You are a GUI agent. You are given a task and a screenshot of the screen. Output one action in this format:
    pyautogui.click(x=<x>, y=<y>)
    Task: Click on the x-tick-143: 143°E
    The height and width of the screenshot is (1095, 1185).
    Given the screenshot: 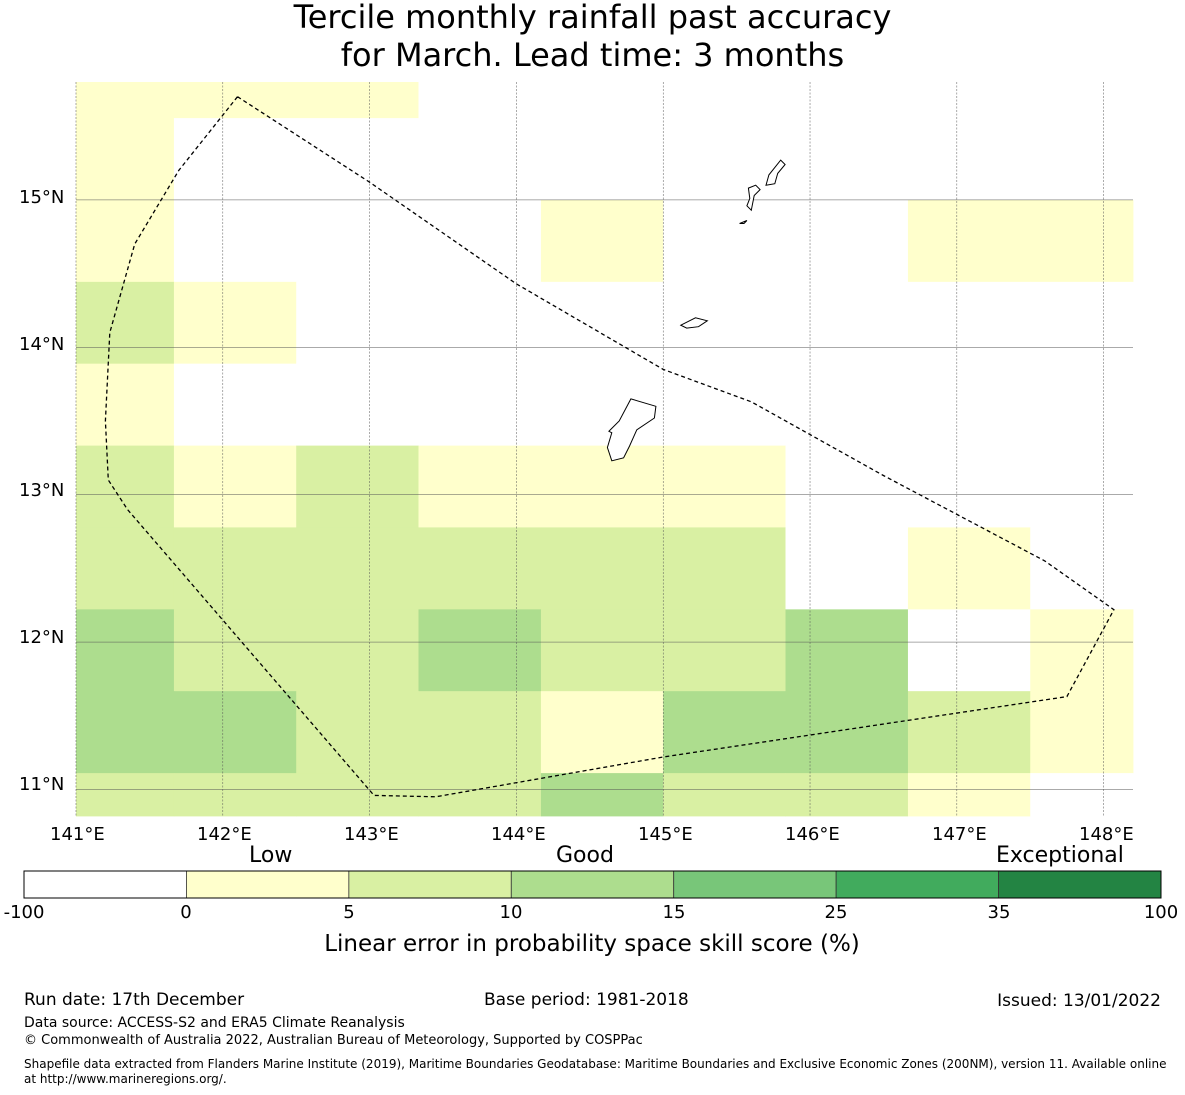 What is the action you would take?
    pyautogui.click(x=371, y=834)
    